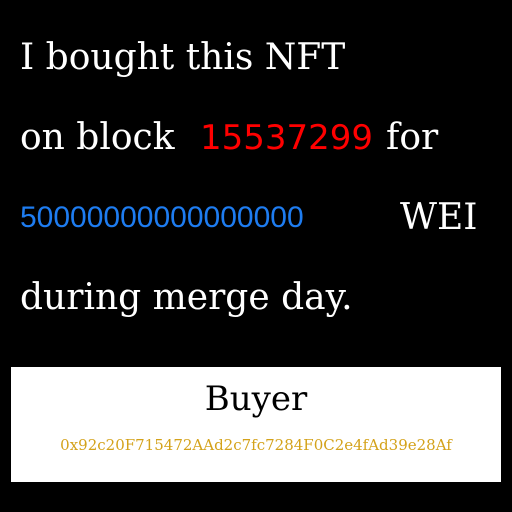 The image size is (512, 512). I want to click on headline-text: I bought this NFT, so click(183, 57).